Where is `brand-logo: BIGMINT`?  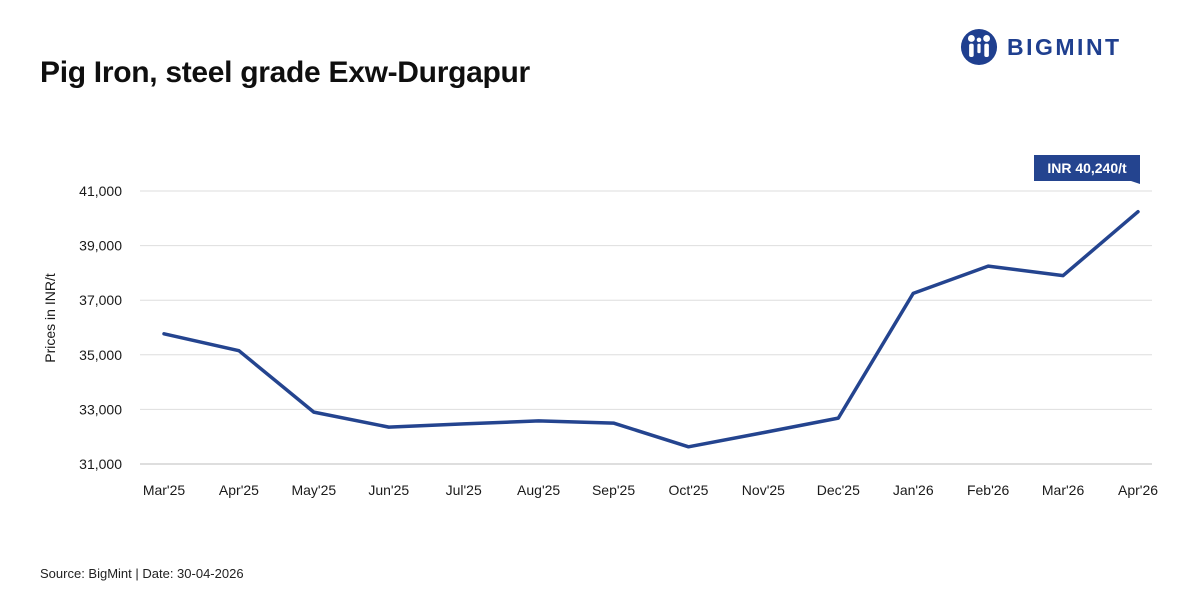 brand-logo: BIGMINT is located at coordinates (1041, 47).